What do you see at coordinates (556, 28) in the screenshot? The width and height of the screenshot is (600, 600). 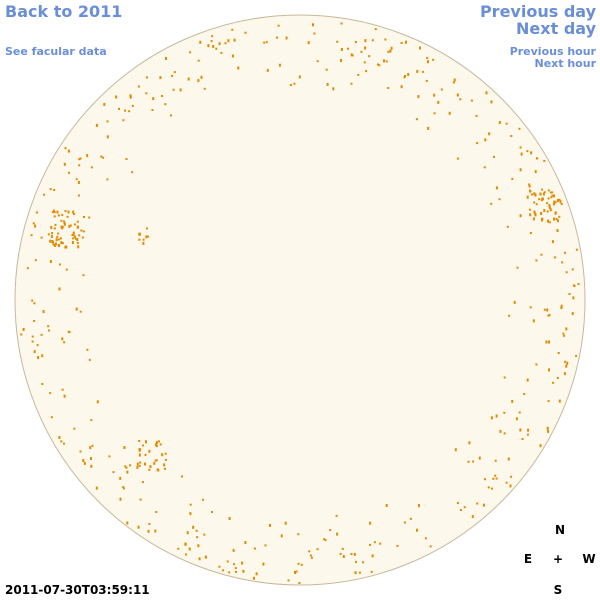 I see `next-day-link: Next day` at bounding box center [556, 28].